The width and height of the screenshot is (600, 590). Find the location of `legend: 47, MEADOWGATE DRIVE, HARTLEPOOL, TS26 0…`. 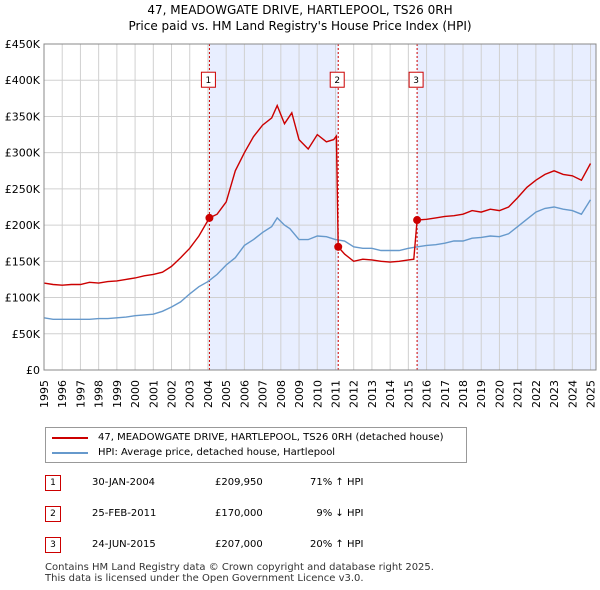

legend: 47, MEADOWGATE DRIVE, HARTLEPOOL, TS26 0… is located at coordinates (256, 445).